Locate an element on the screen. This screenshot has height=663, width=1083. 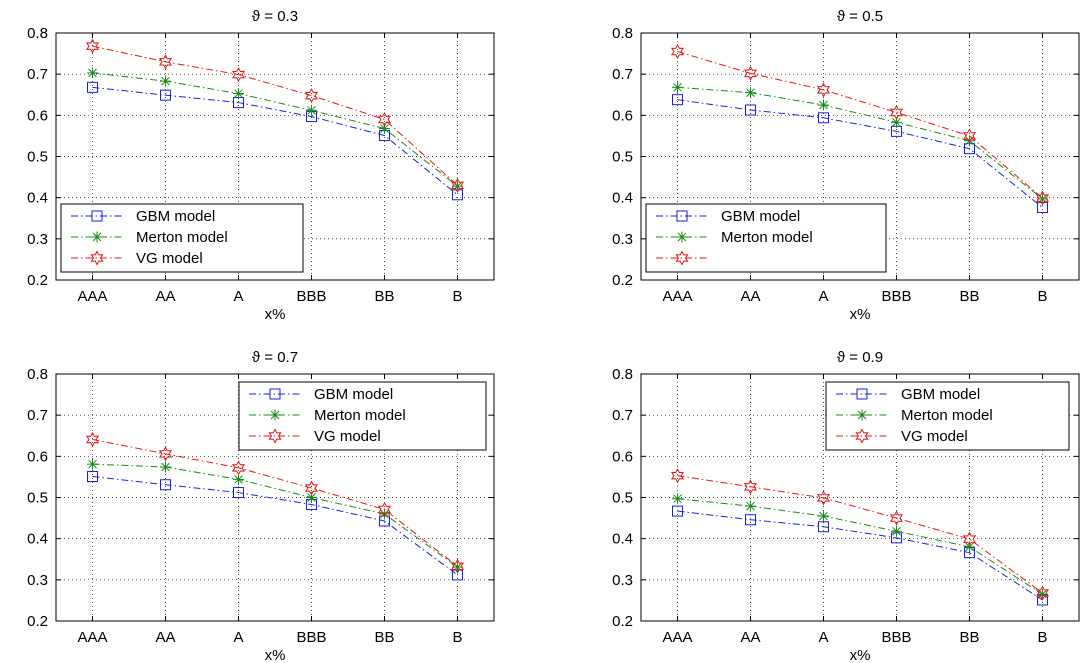
chart-title: ϑ = 0.5 is located at coordinates (860, 16).